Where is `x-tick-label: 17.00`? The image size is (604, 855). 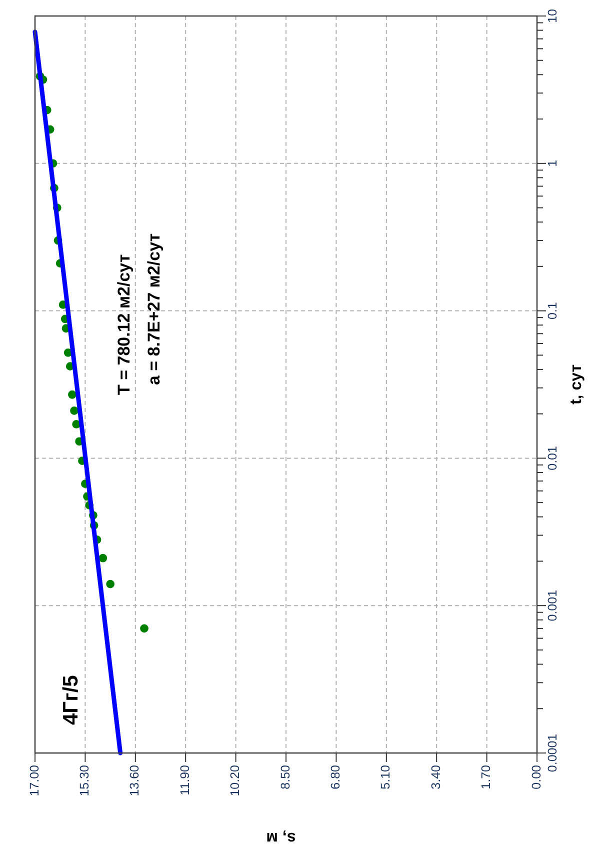
x-tick-label: 17.00 is located at coordinates (34, 780).